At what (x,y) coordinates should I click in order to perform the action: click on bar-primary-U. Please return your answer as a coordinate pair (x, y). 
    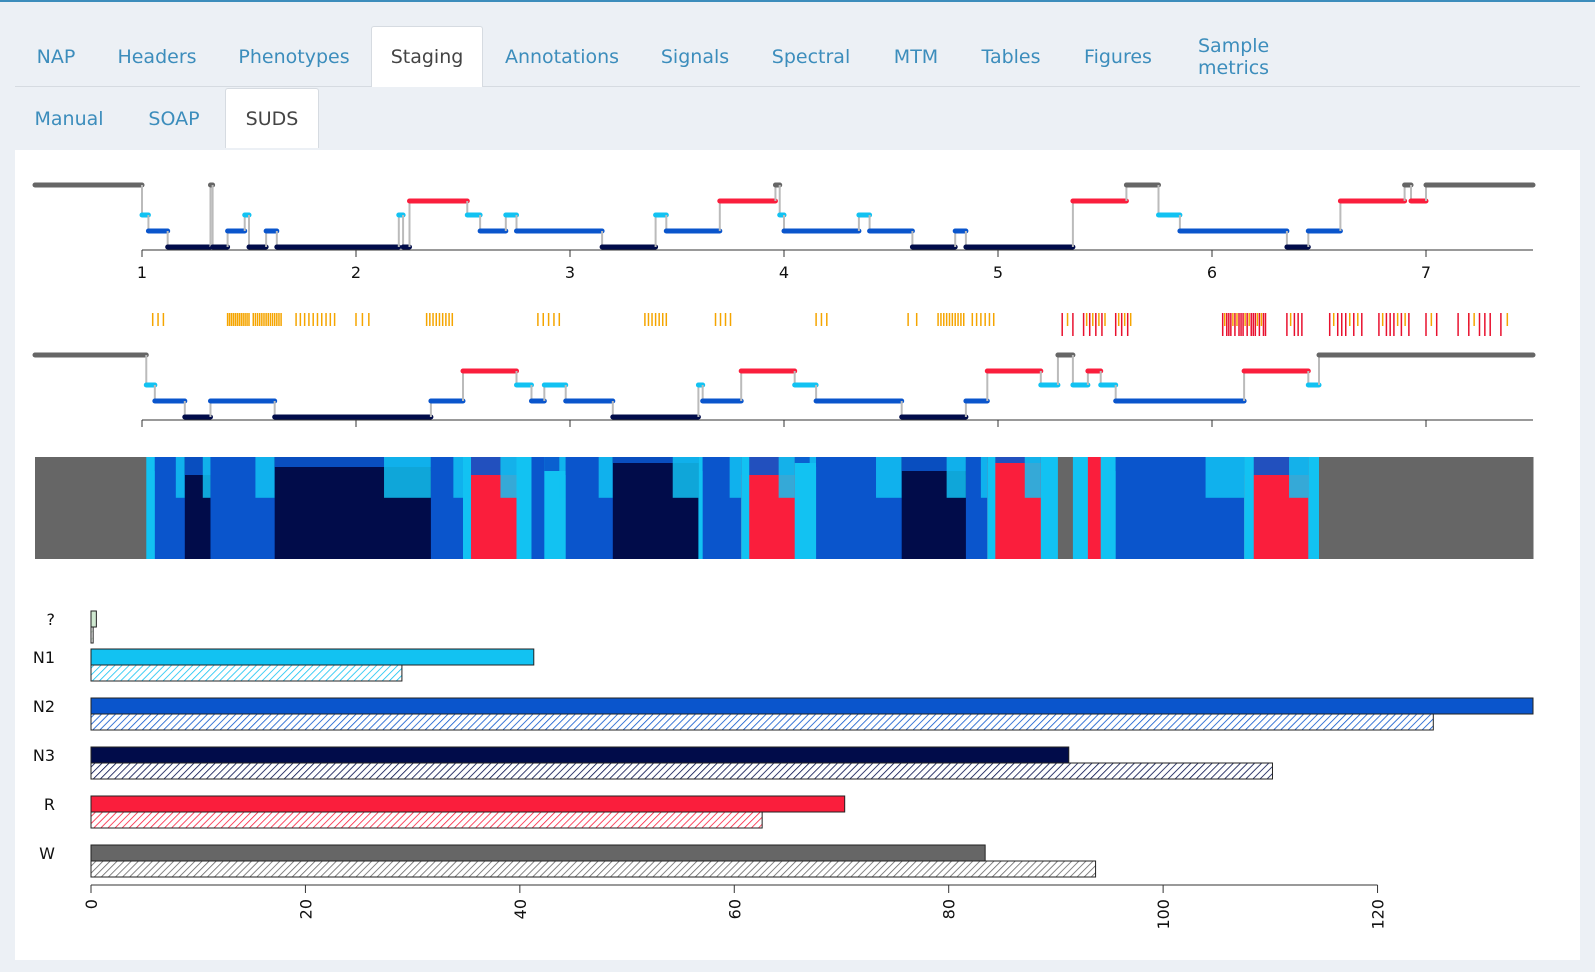
    Looking at the image, I should click on (93, 619).